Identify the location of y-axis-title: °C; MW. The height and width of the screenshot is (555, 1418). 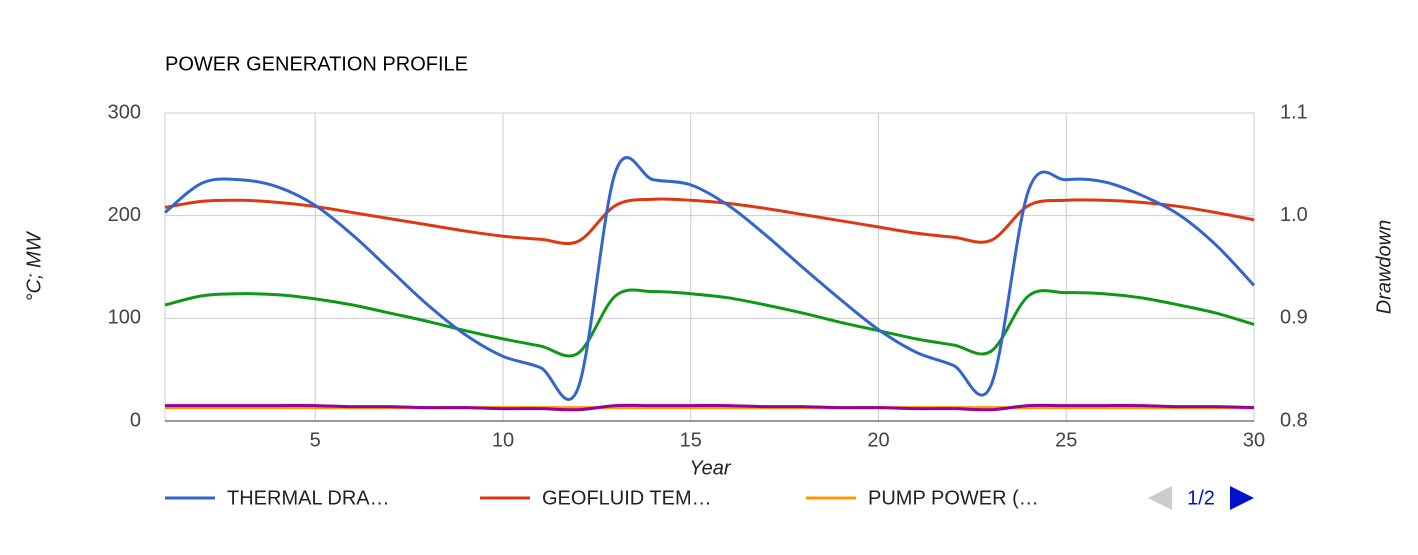
(34, 265).